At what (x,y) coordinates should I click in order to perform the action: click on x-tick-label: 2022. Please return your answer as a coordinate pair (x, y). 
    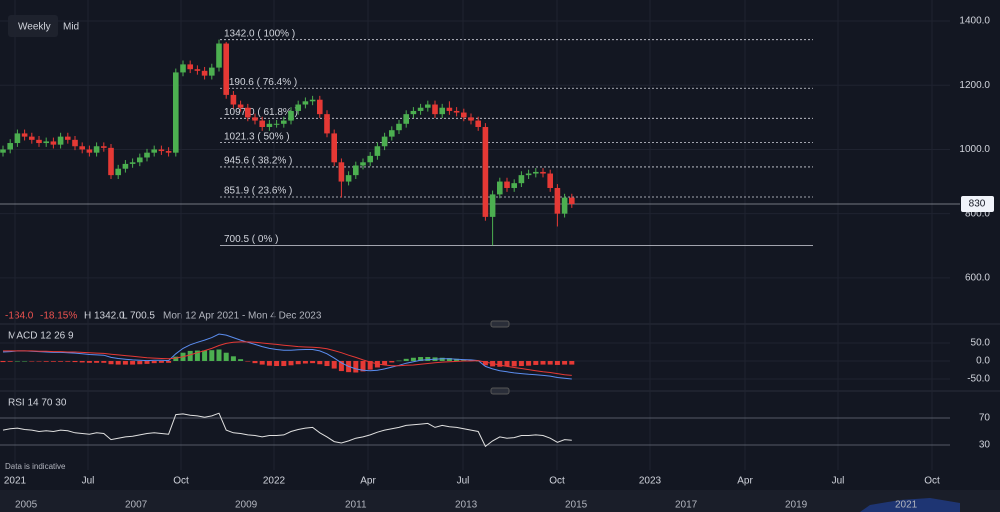
    Looking at the image, I should click on (274, 481).